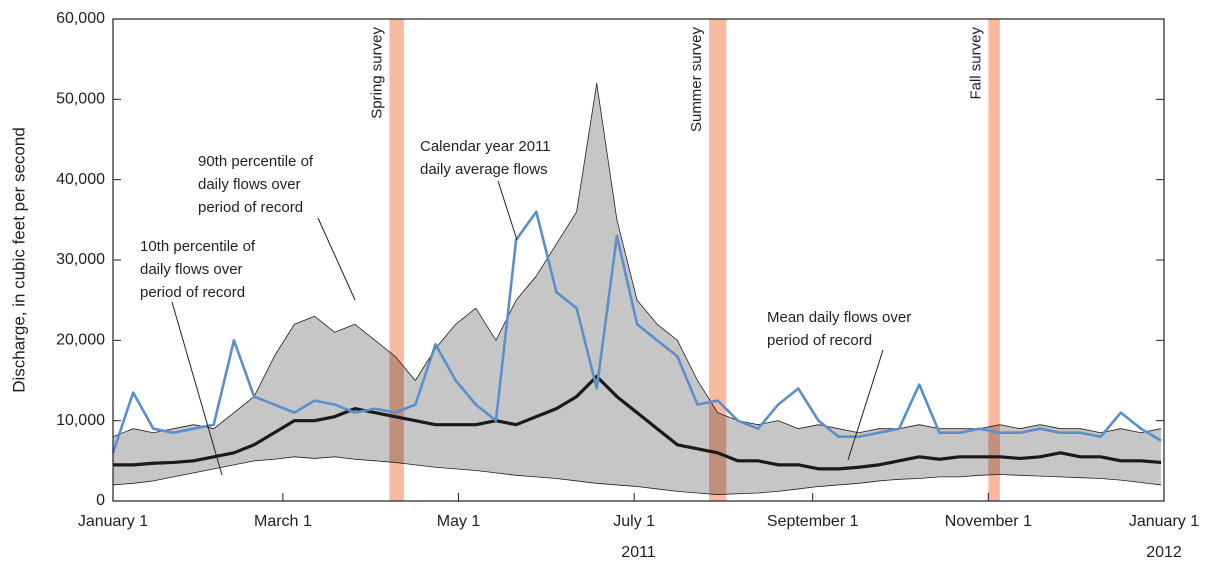  Describe the element at coordinates (80, 179) in the screenshot. I see `y-tick-label: 40,000` at that location.